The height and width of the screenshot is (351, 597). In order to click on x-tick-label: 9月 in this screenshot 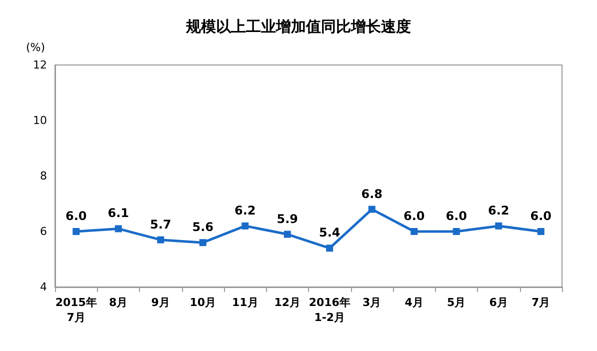, I will do `click(160, 302)`.